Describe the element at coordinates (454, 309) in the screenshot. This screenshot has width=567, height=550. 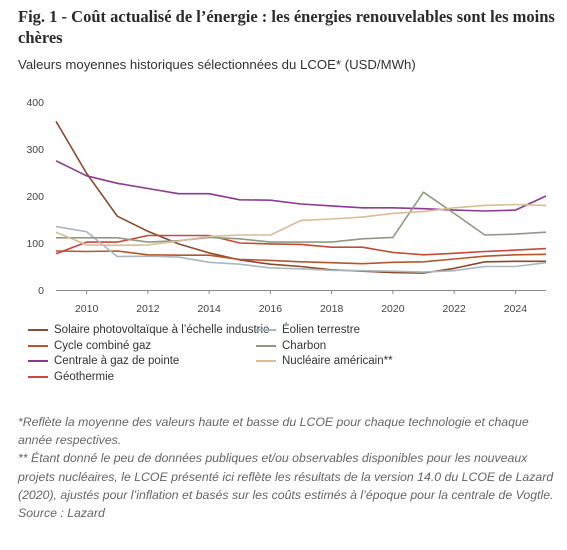
I see `x-tick-label: 2022` at that location.